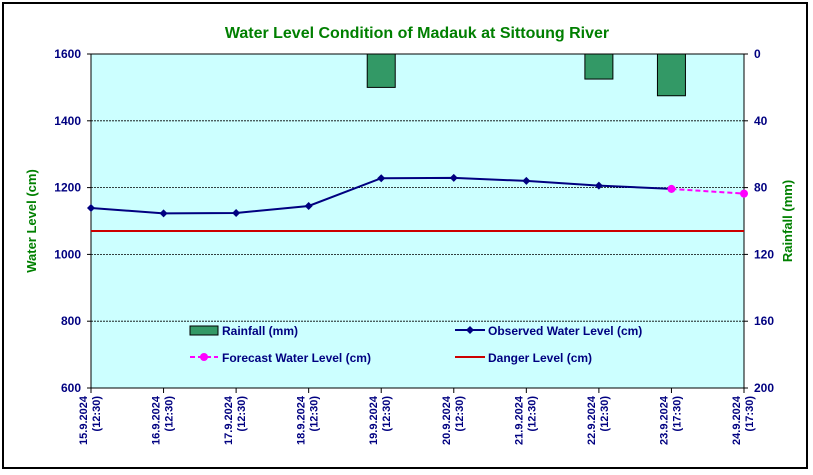 The image size is (813, 475). What do you see at coordinates (525, 420) in the screenshot?
I see `x-tick-label: 21.9.2024(12:30)` at bounding box center [525, 420].